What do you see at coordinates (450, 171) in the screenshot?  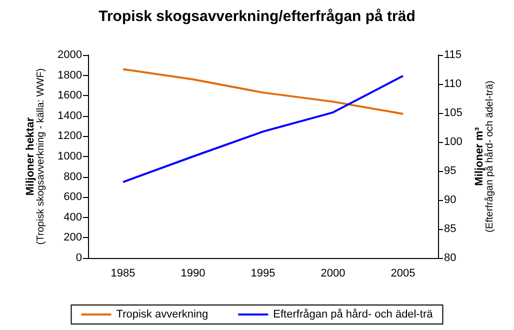 I see `y2-tick-label: 95` at bounding box center [450, 171].